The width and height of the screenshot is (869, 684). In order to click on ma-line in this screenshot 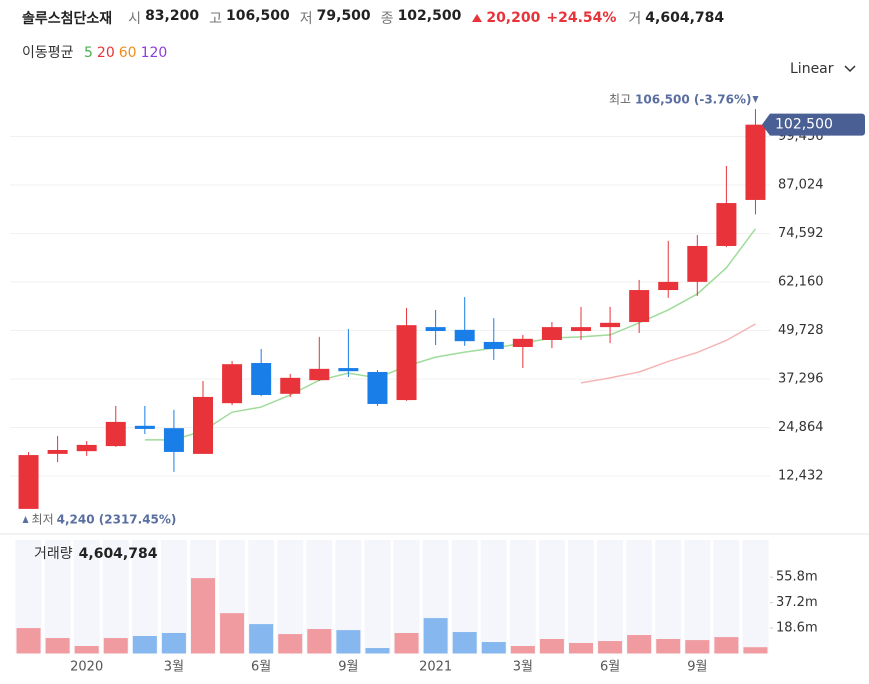, I will do `click(668, 353)`.